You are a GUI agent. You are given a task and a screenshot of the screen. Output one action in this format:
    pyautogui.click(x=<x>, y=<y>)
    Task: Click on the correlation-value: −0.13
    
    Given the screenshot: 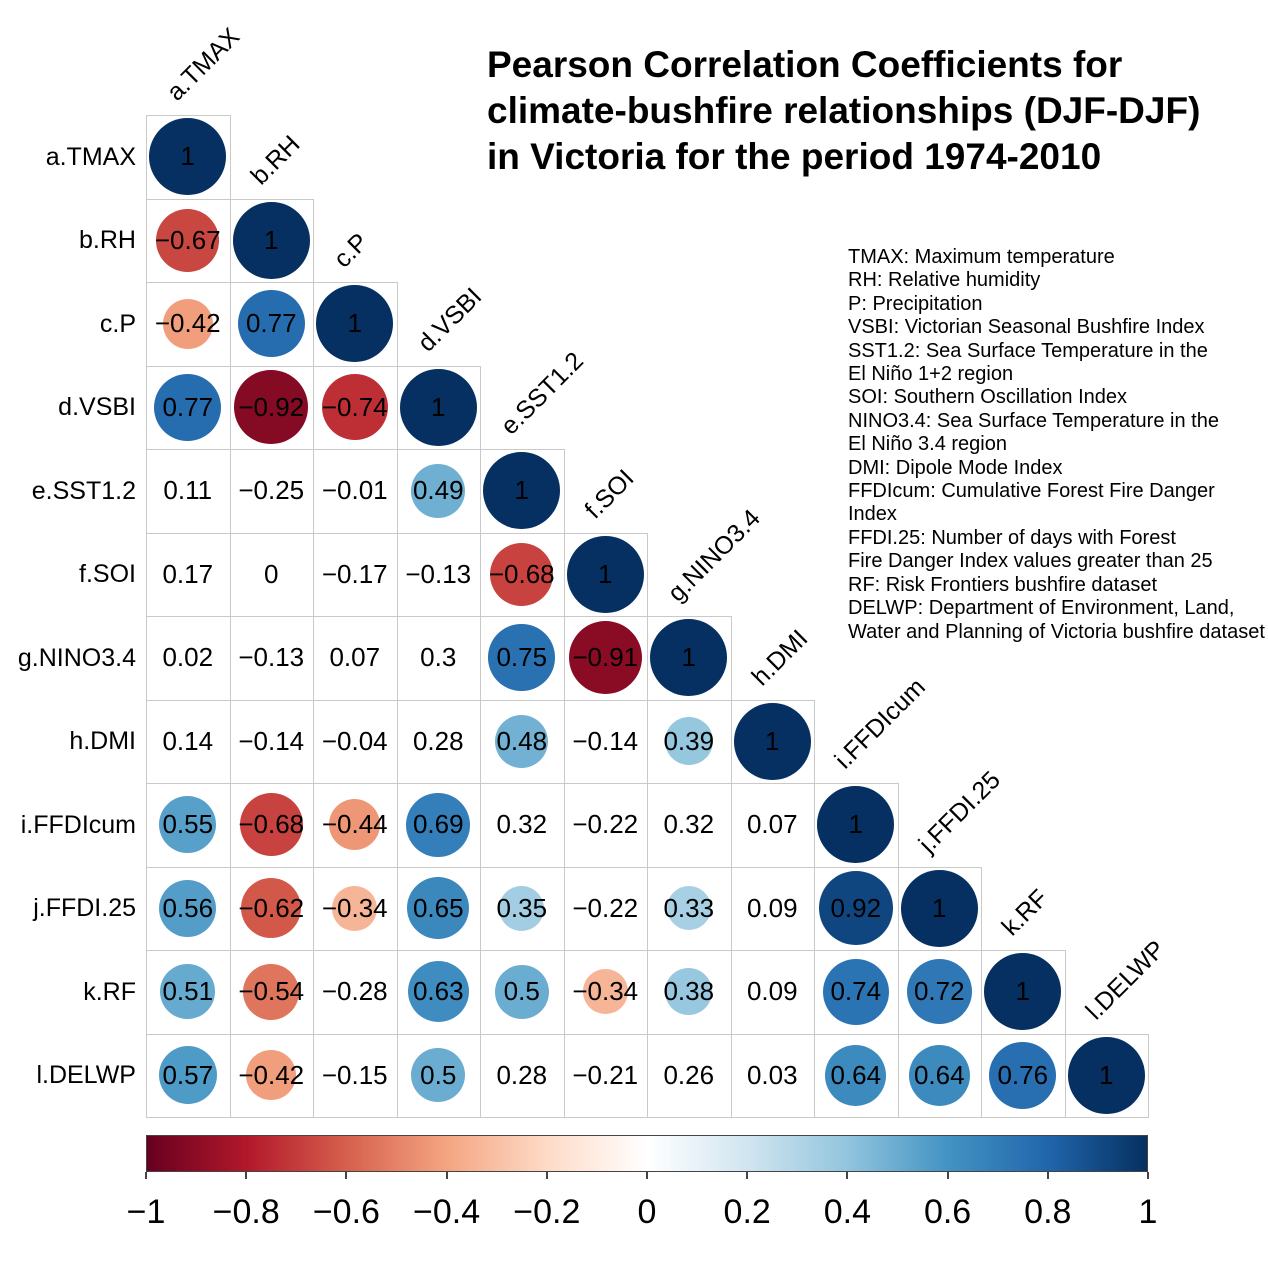 What is the action you would take?
    pyautogui.click(x=438, y=573)
    